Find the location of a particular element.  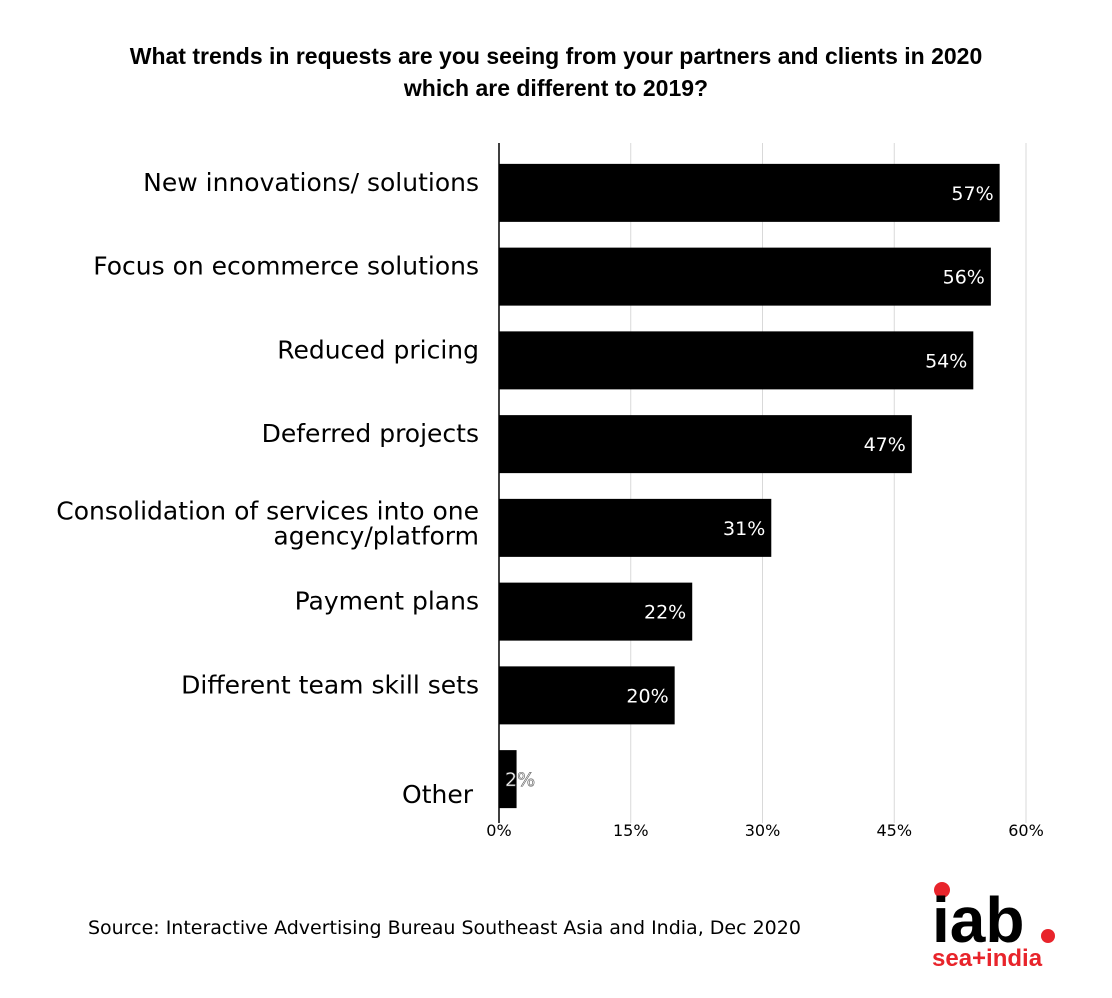

x-tick-label: 30% is located at coordinates (763, 830).